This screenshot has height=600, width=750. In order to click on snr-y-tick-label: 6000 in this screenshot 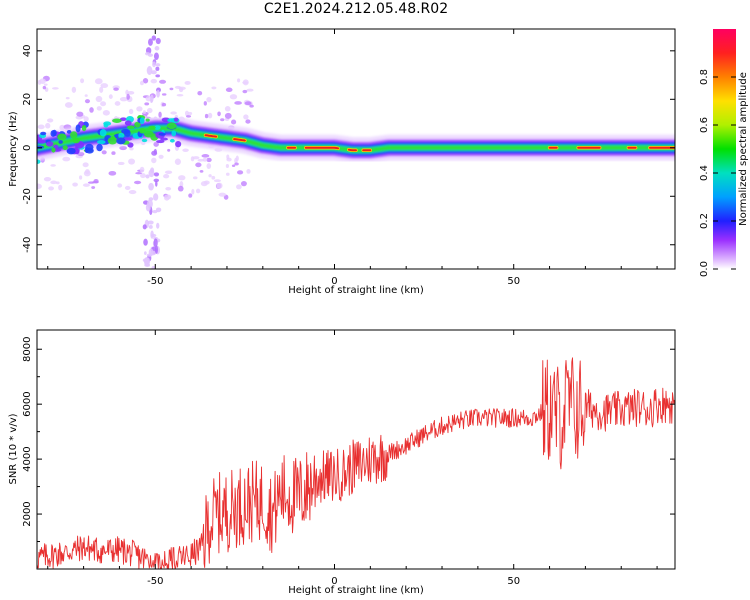, I will do `click(27, 403)`.